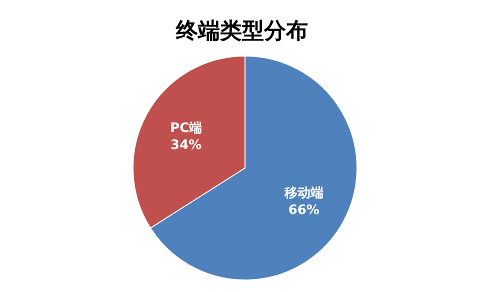 The image size is (484, 292). What do you see at coordinates (303, 193) in the screenshot?
I see `slice-label: 移动端` at bounding box center [303, 193].